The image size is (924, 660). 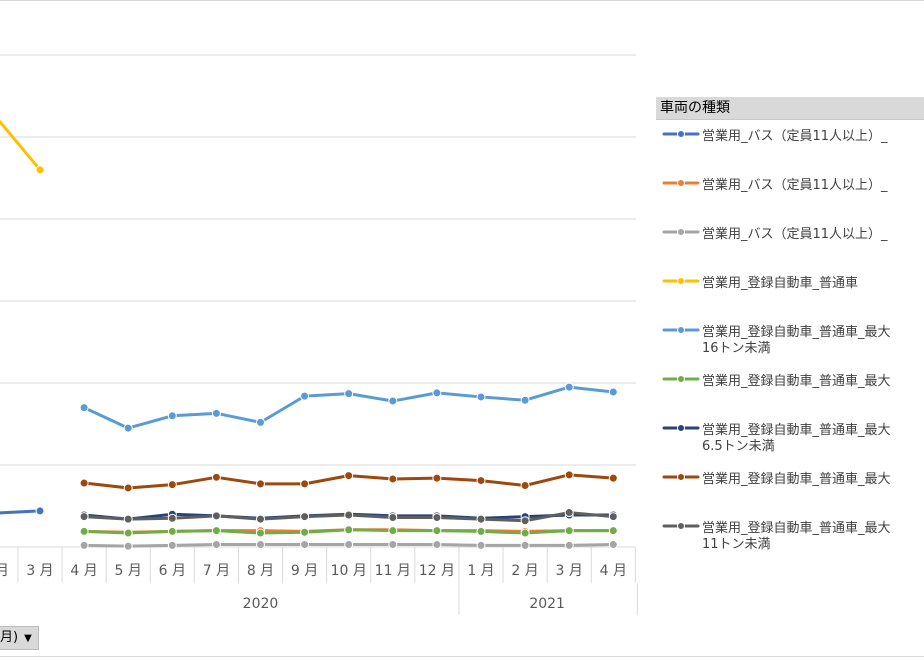 What do you see at coordinates (738, 446) in the screenshot?
I see `legend-label-continued: 6.5トン未満` at bounding box center [738, 446].